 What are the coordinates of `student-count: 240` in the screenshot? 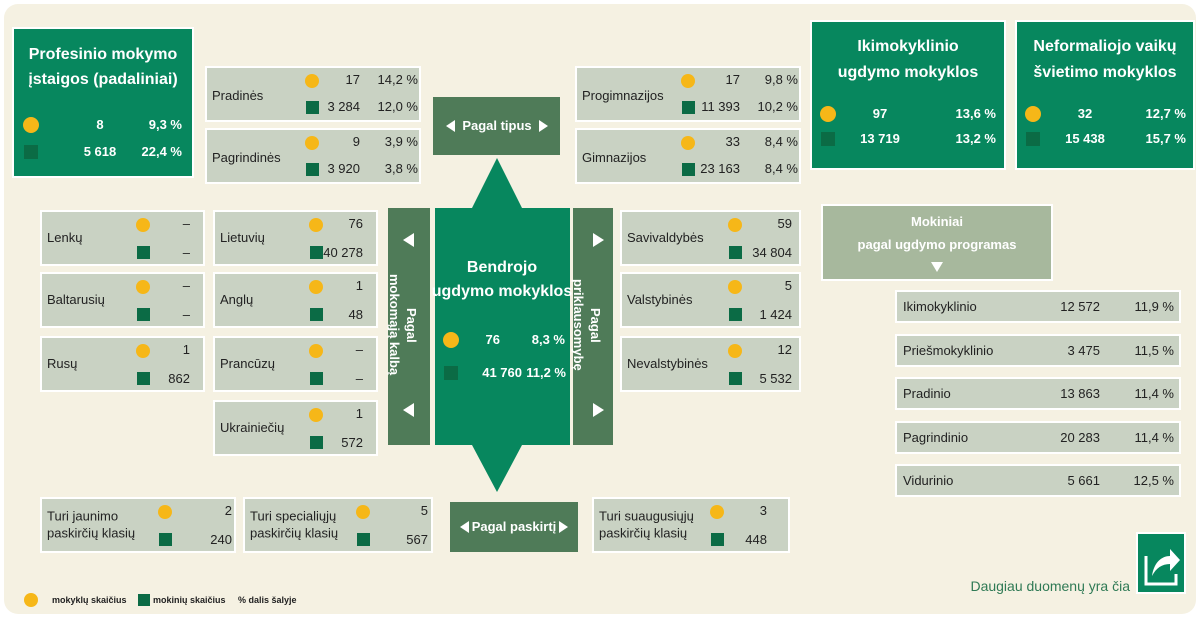 It's located at (221, 539).